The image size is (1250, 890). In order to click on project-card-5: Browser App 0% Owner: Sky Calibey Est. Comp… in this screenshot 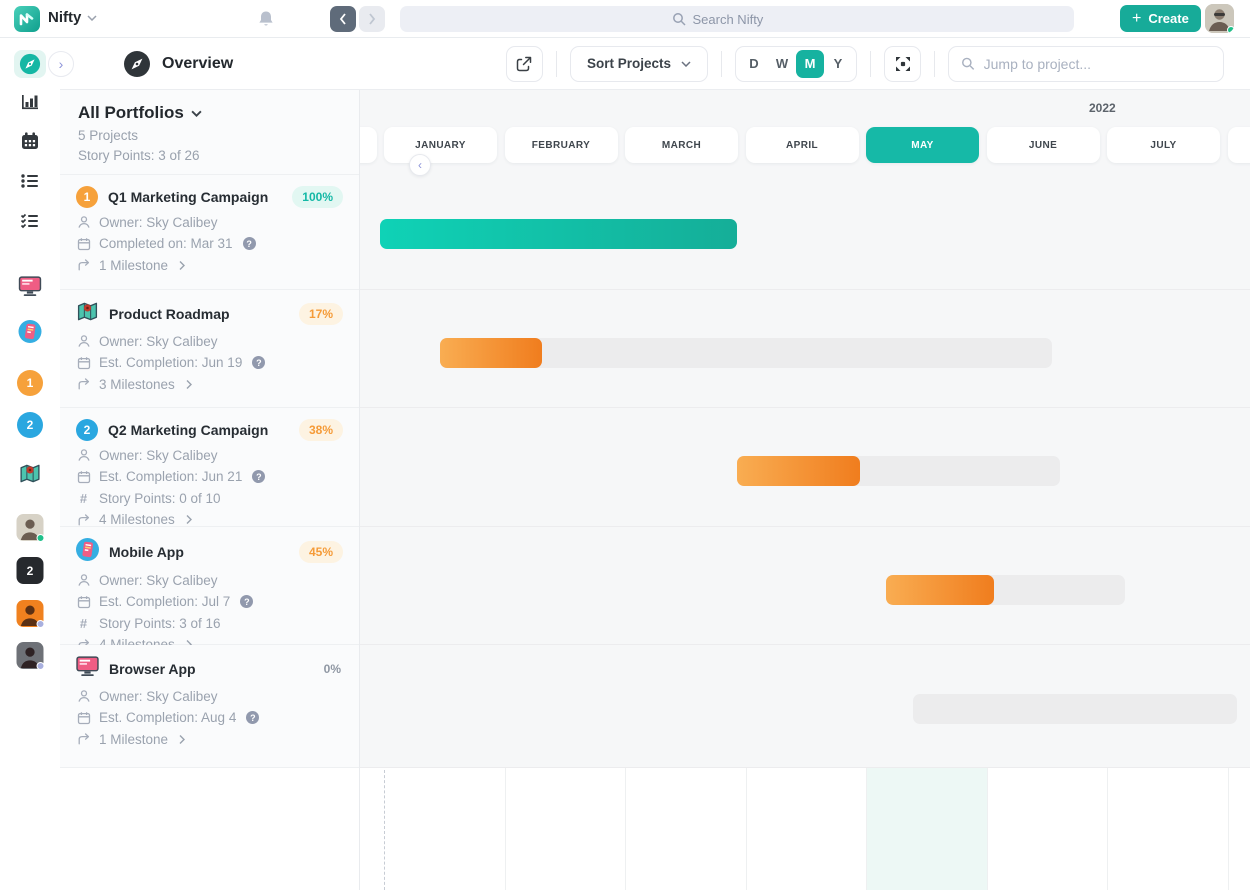, I will do `click(209, 706)`.